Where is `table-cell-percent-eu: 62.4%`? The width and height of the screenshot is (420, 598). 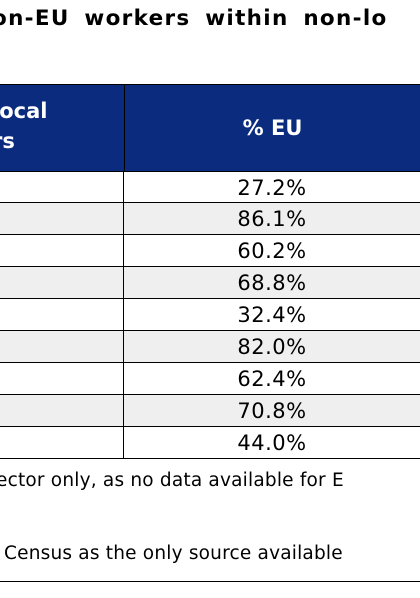 table-cell-percent-eu: 62.4% is located at coordinates (272, 379).